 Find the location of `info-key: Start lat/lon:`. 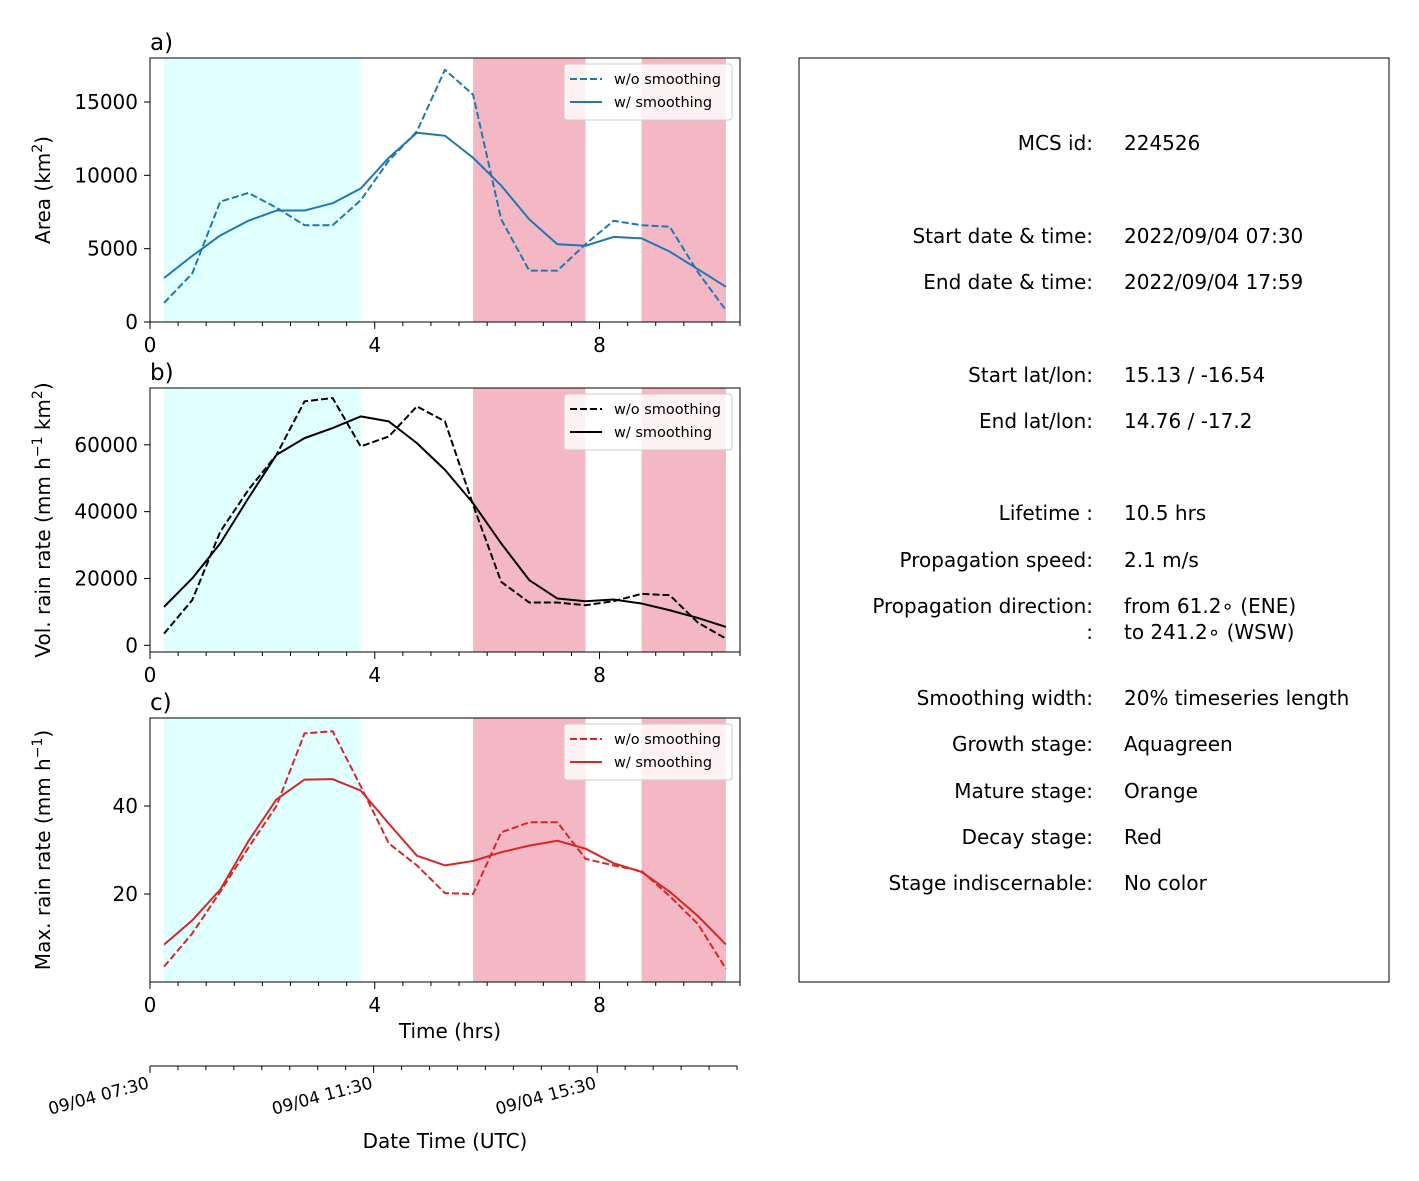

info-key: Start lat/lon: is located at coordinates (1030, 375).